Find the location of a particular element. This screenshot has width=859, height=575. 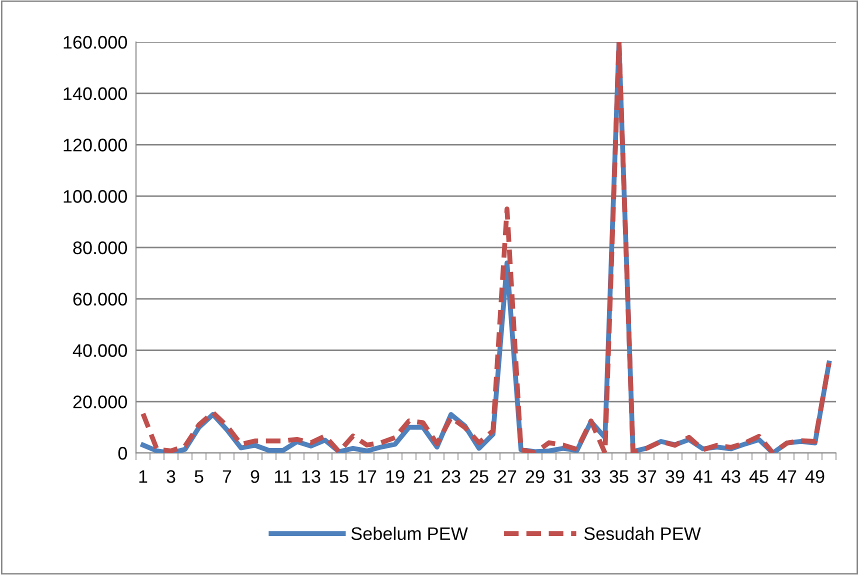

x-tick-label: 43 is located at coordinates (730, 476).